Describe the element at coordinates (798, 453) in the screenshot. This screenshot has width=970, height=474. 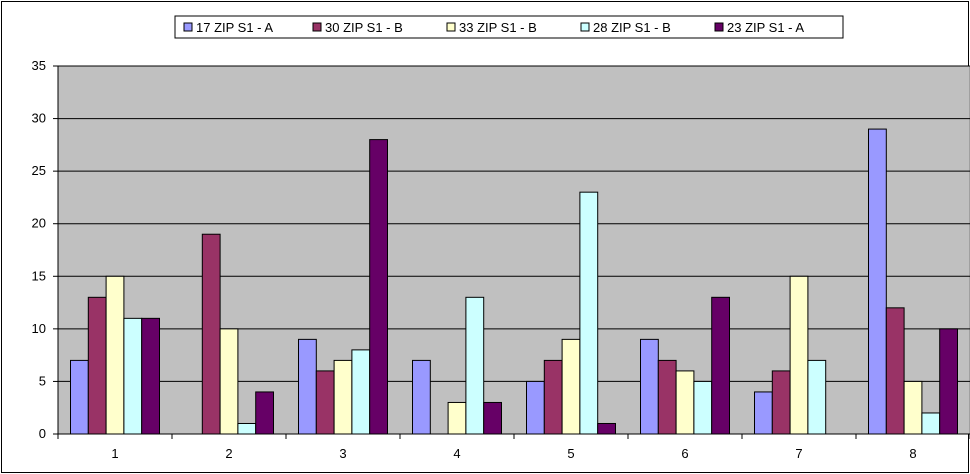
I see `x-tick-label: 7` at that location.